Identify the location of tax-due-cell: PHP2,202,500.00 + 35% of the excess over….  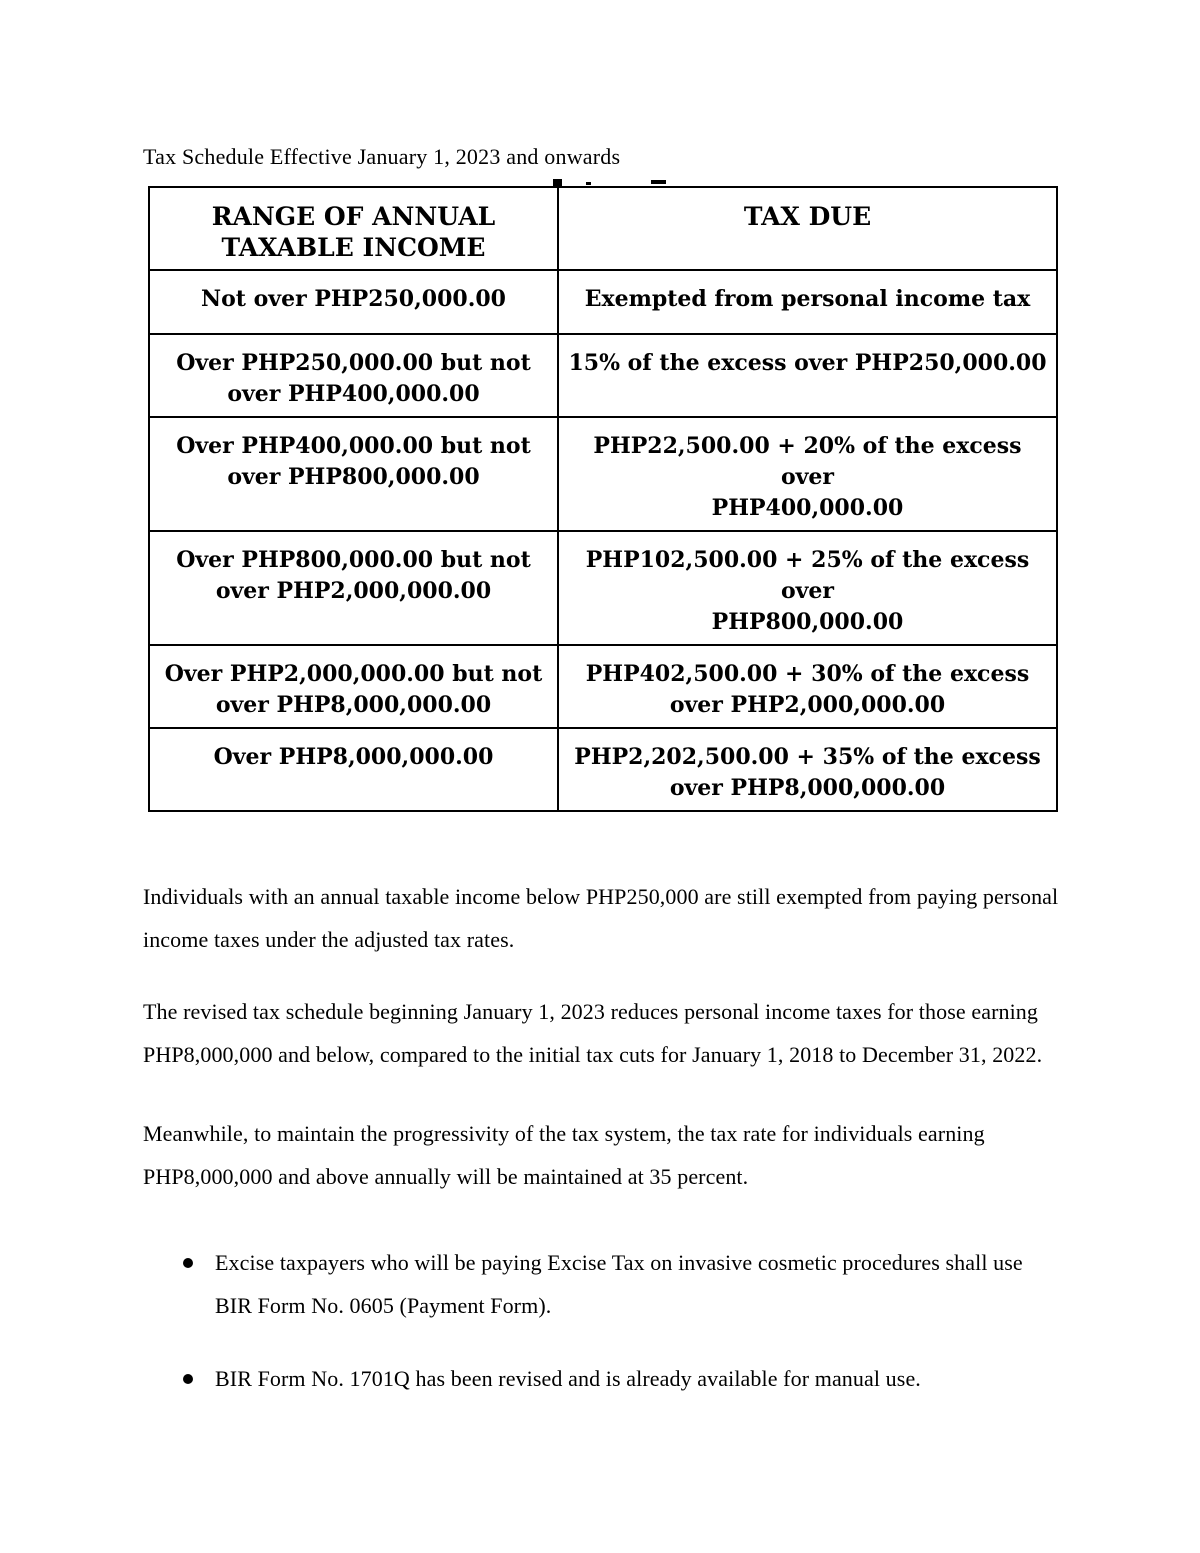
(807, 769).